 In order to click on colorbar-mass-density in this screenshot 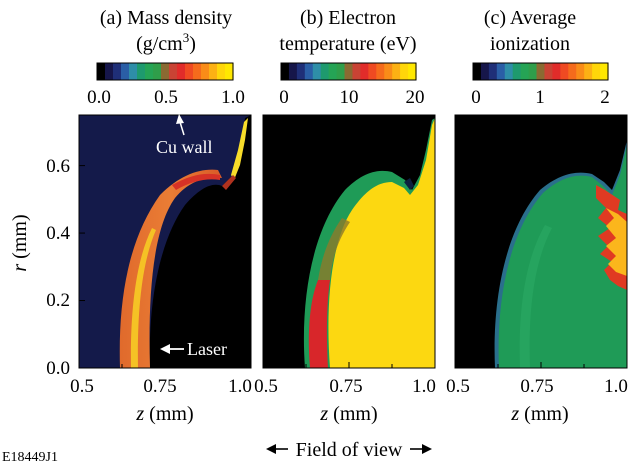, I will do `click(165, 71)`.